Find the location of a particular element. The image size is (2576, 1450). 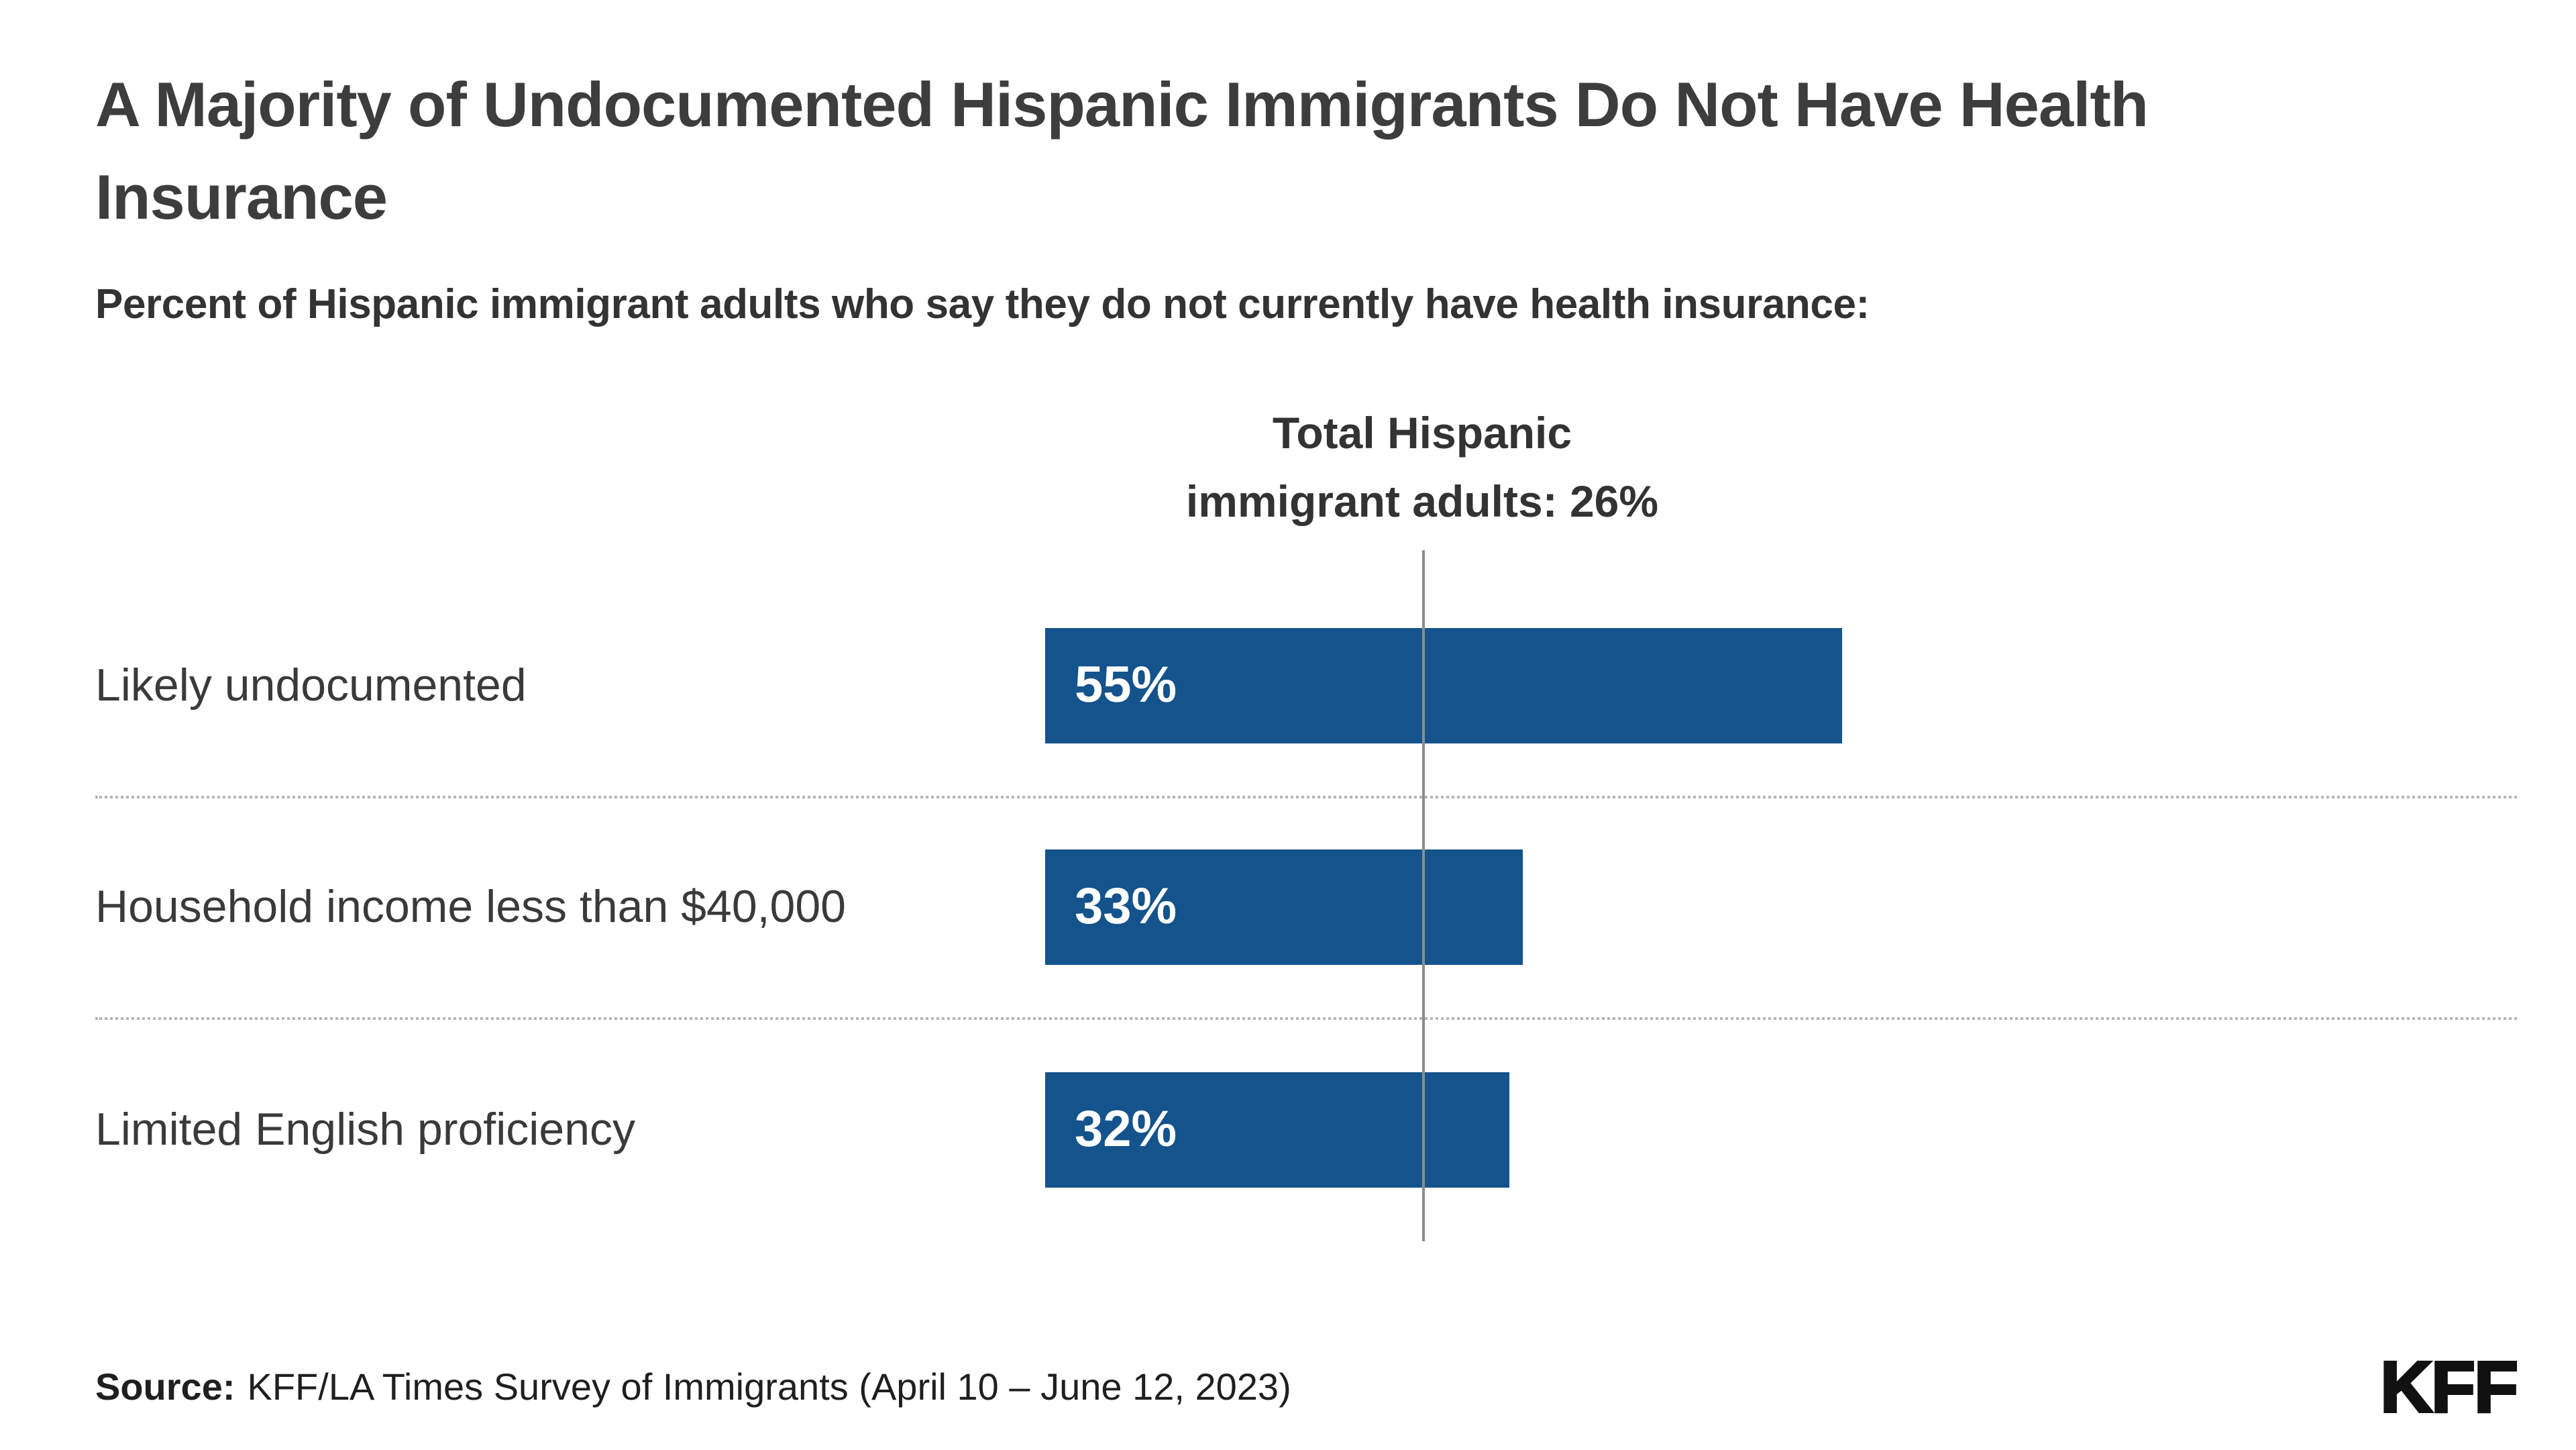

category-label: Likely undocumented is located at coordinates (311, 685).